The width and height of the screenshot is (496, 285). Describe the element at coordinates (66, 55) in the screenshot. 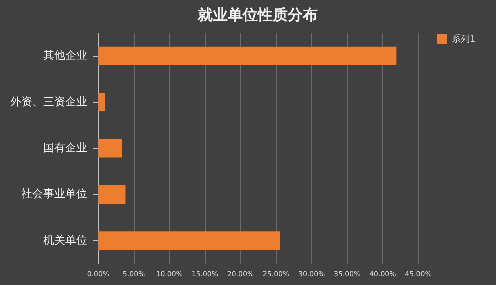

I see `y-tick-label: 其他企业` at that location.